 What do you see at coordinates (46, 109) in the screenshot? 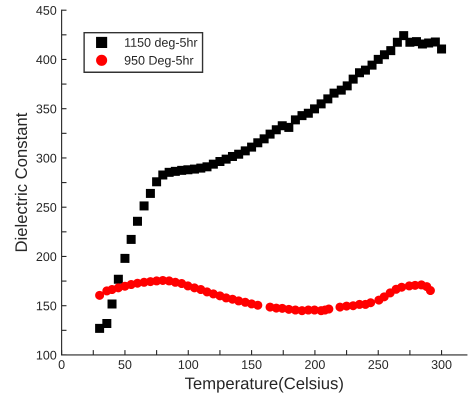
I see `y-tick-label: 350` at bounding box center [46, 109].